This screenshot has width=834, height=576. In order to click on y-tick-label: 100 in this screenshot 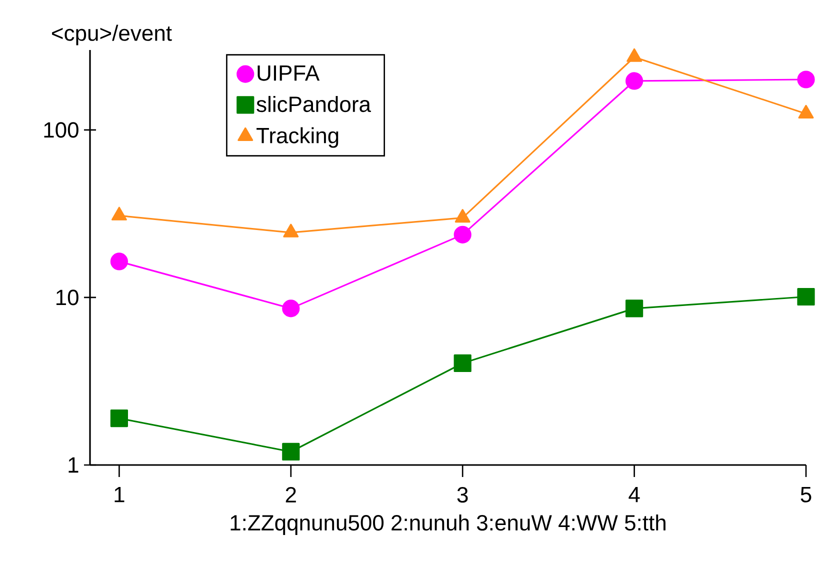, I will do `click(61, 130)`.